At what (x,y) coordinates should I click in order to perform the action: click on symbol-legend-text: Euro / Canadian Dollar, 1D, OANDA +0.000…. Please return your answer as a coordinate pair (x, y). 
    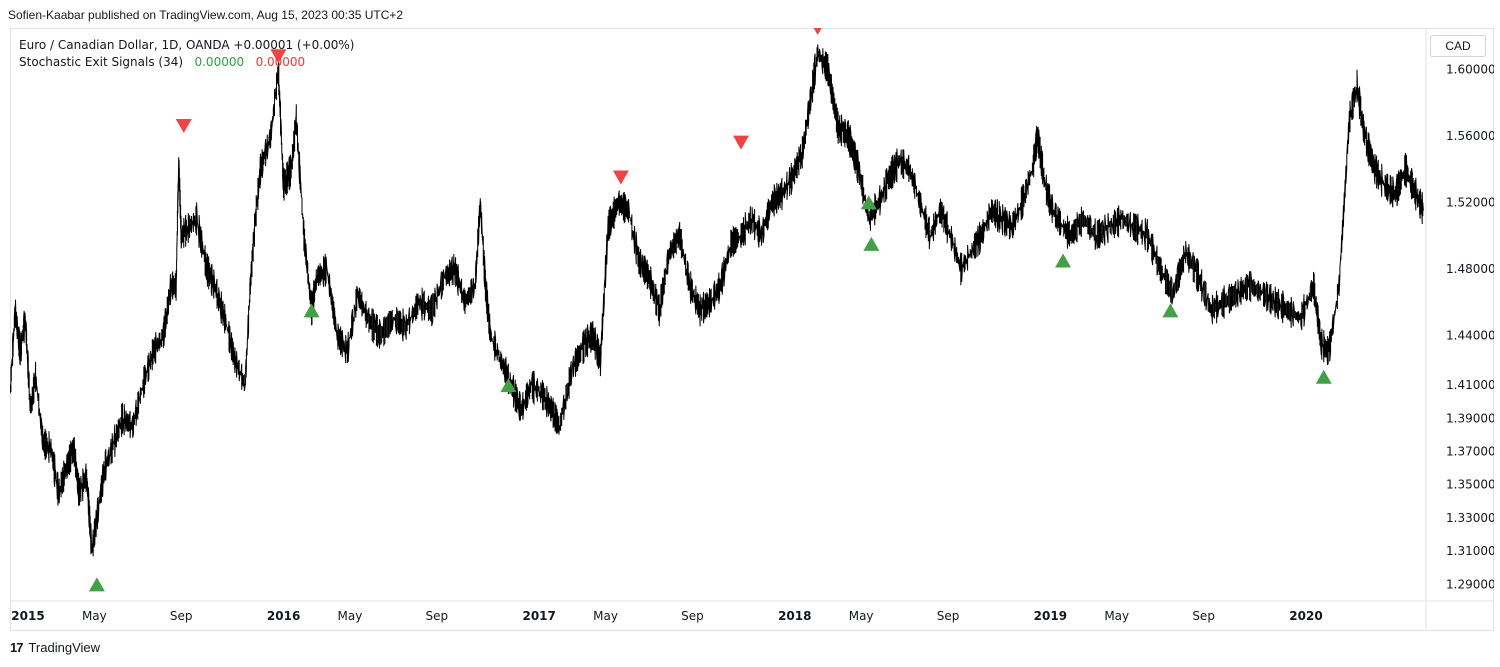
    Looking at the image, I should click on (187, 45).